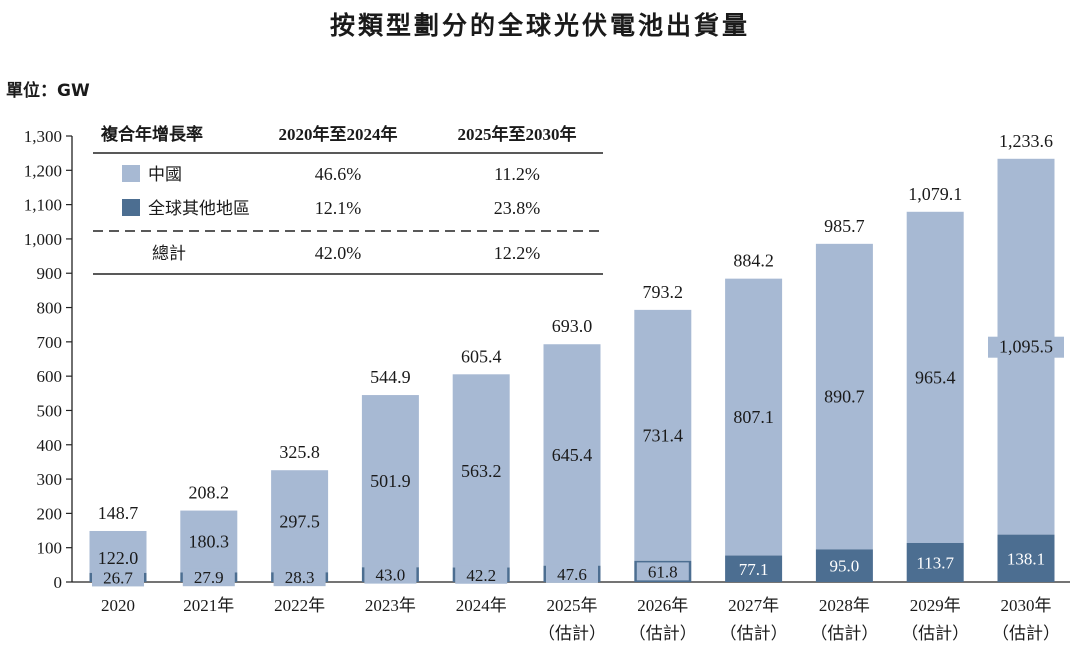  What do you see at coordinates (50, 410) in the screenshot?
I see `y-tick-label: 500` at bounding box center [50, 410].